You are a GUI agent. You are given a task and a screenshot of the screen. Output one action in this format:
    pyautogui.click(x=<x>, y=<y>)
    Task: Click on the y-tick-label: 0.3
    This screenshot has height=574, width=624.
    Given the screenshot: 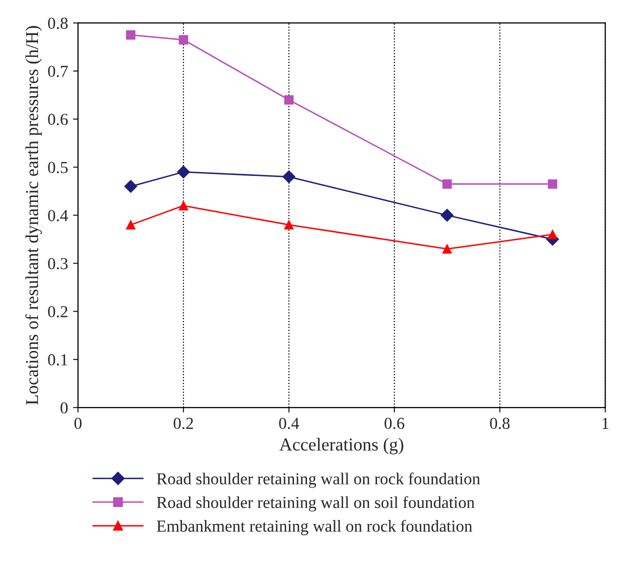 What is the action you would take?
    pyautogui.click(x=58, y=264)
    